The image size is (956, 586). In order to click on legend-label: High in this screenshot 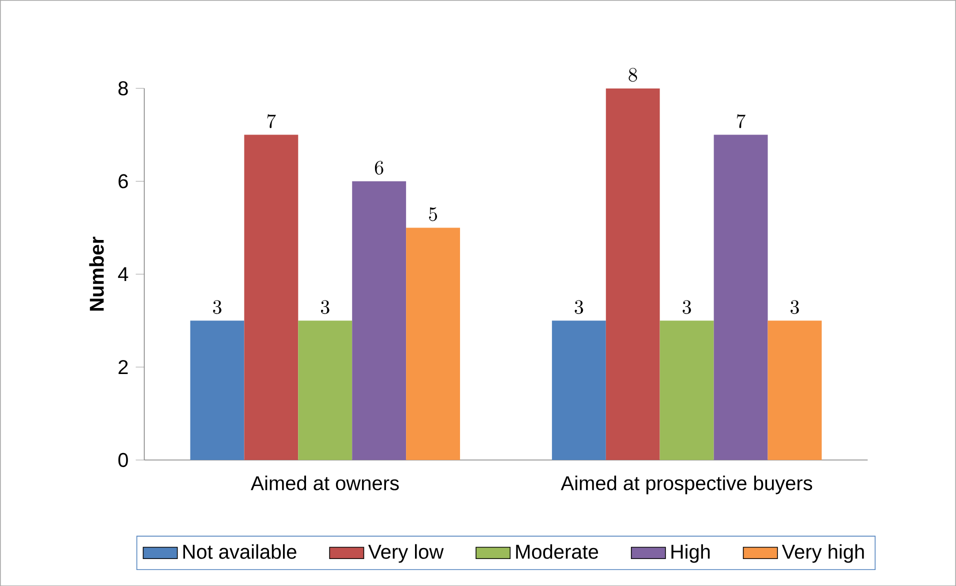, I will do `click(690, 553)`.